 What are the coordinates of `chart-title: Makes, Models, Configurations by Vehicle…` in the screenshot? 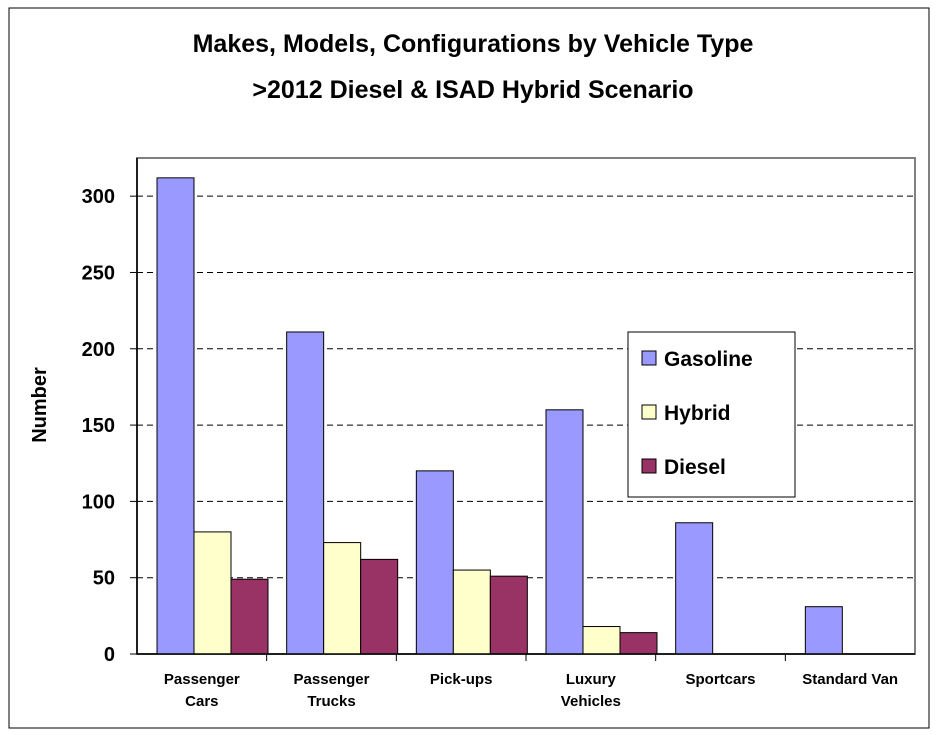 It's located at (473, 44).